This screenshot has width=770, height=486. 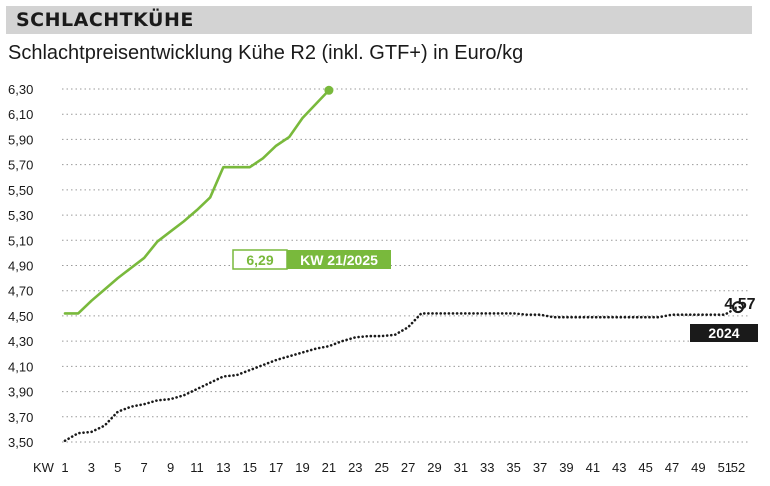 What do you see at coordinates (329, 467) in the screenshot?
I see `x-tick-label: 21` at bounding box center [329, 467].